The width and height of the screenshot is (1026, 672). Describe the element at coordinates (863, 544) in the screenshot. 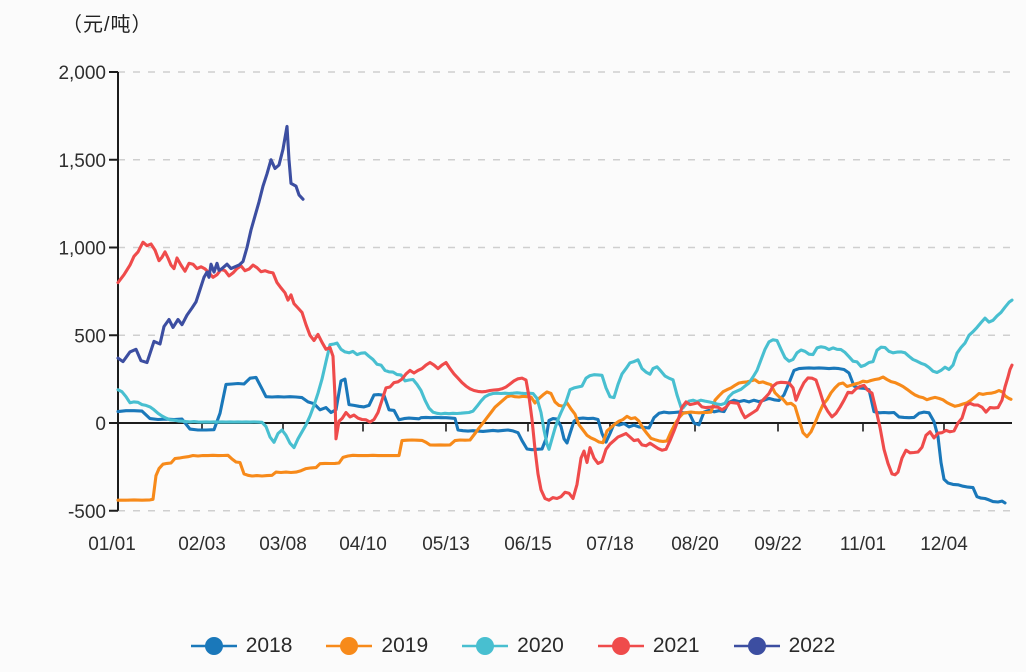

I see `x-tick-label: 11/01` at that location.